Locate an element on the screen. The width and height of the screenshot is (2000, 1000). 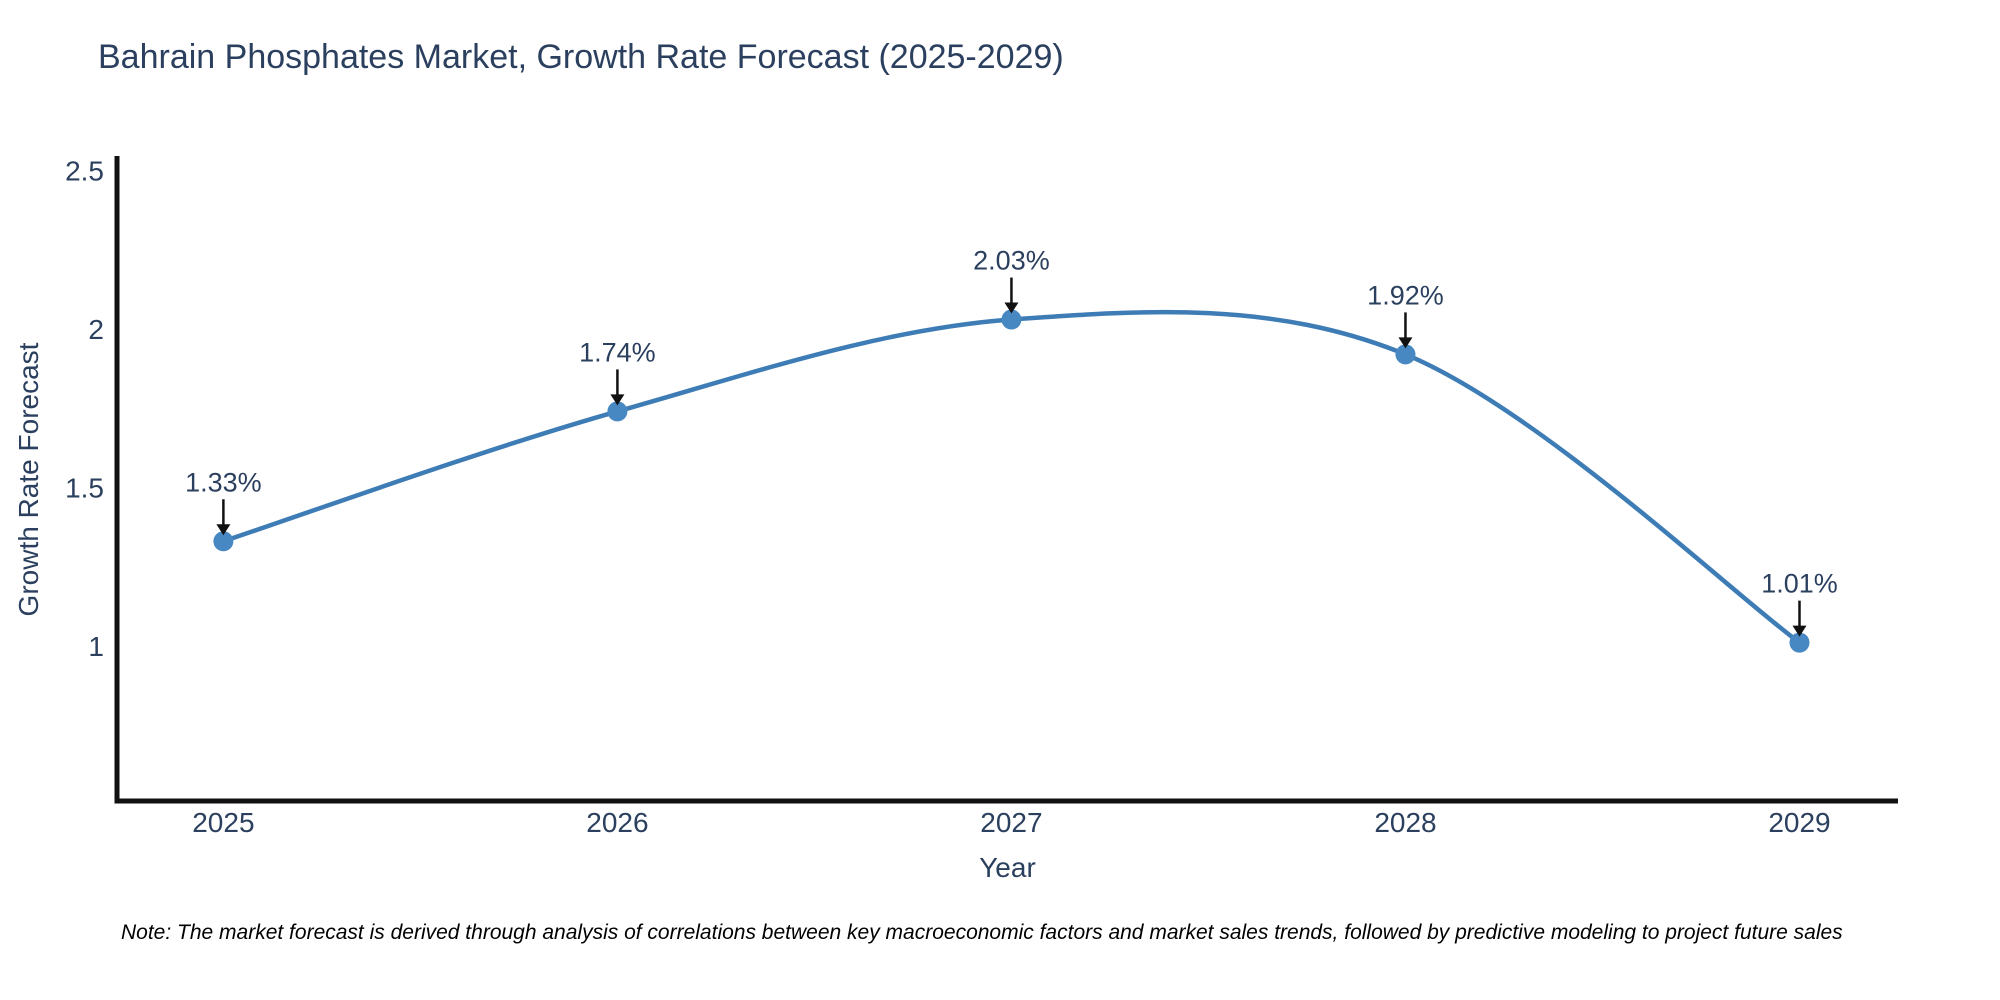
x-axis-title: Year is located at coordinates (1007, 867).